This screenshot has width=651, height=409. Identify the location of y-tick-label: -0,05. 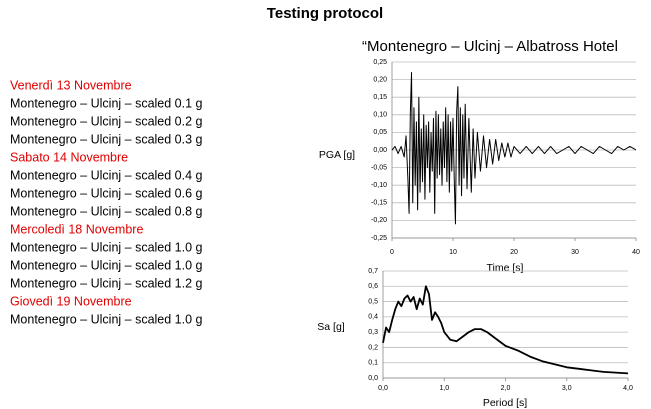
(379, 167).